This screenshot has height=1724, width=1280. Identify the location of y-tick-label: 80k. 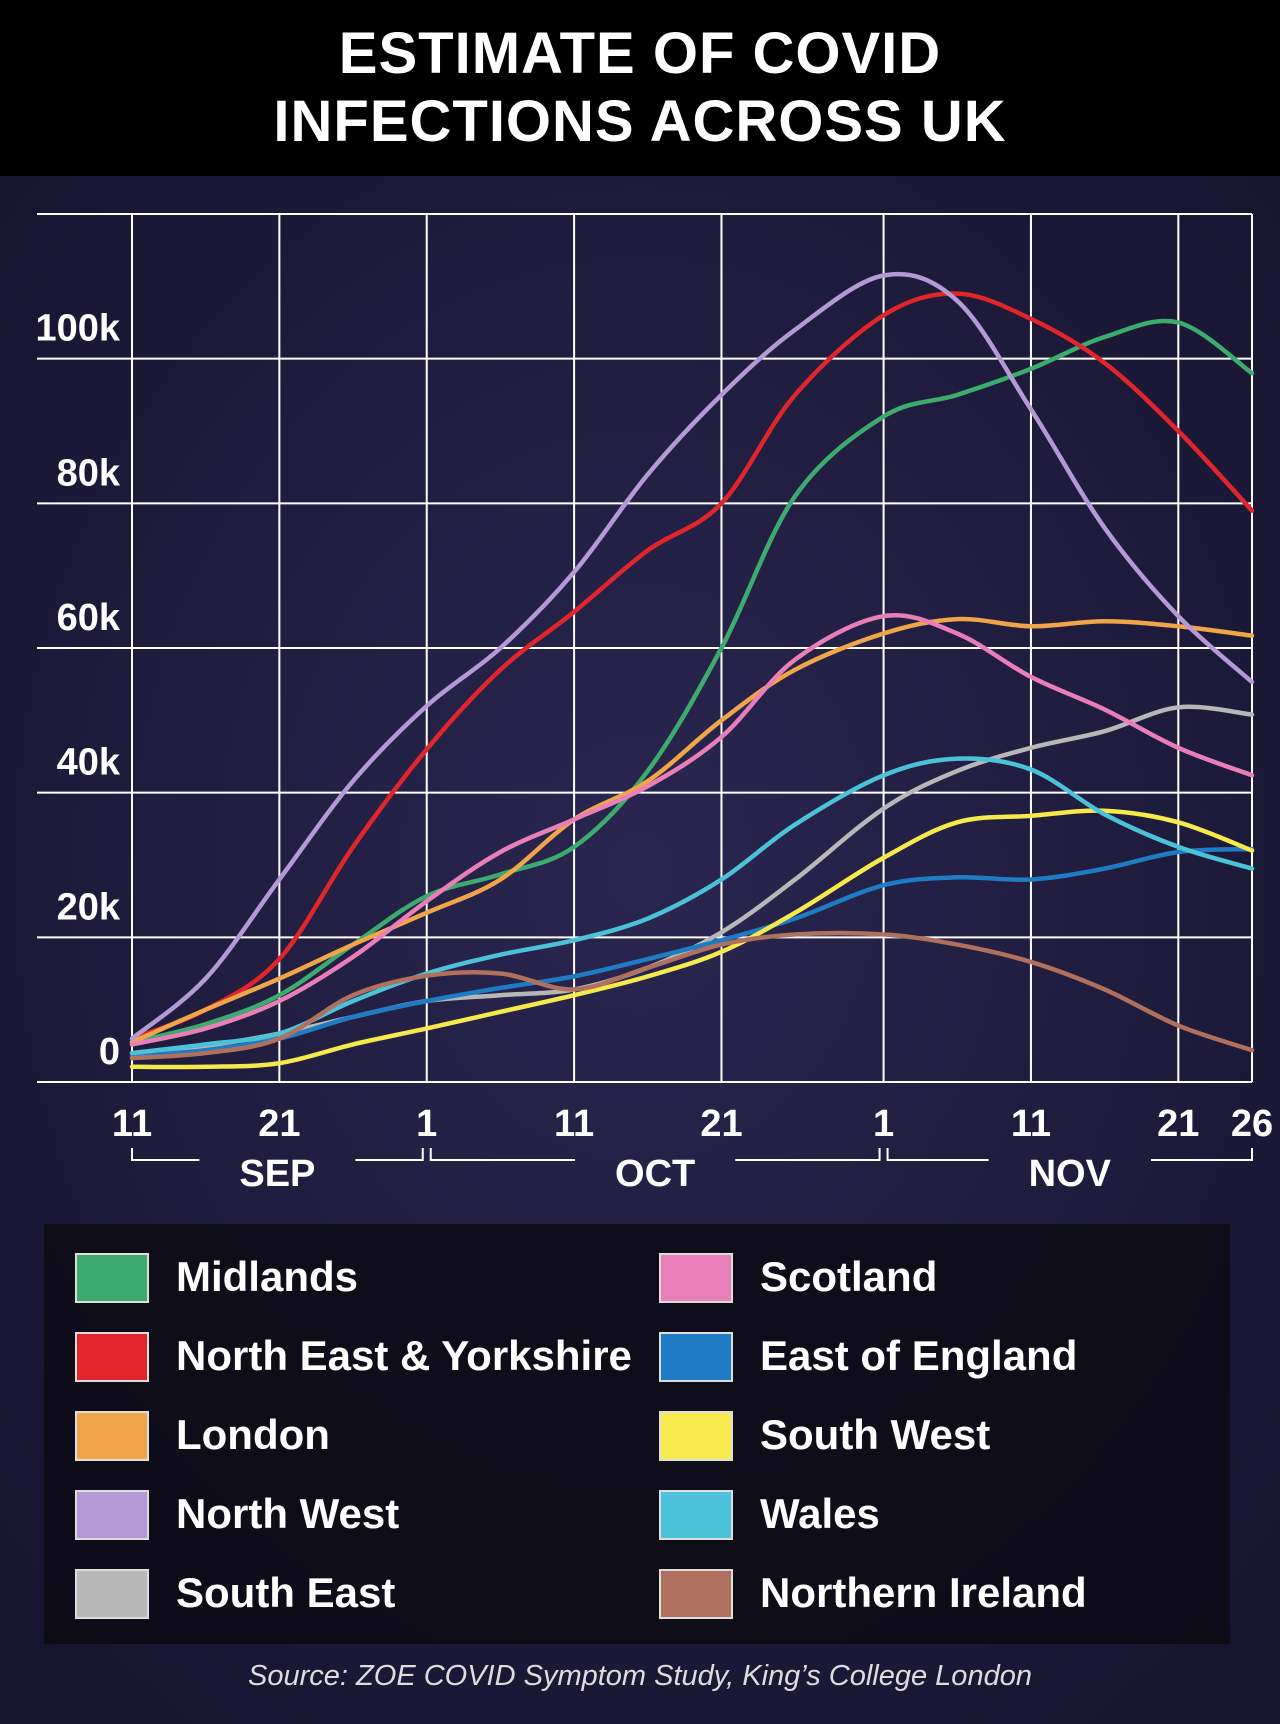
(89, 473).